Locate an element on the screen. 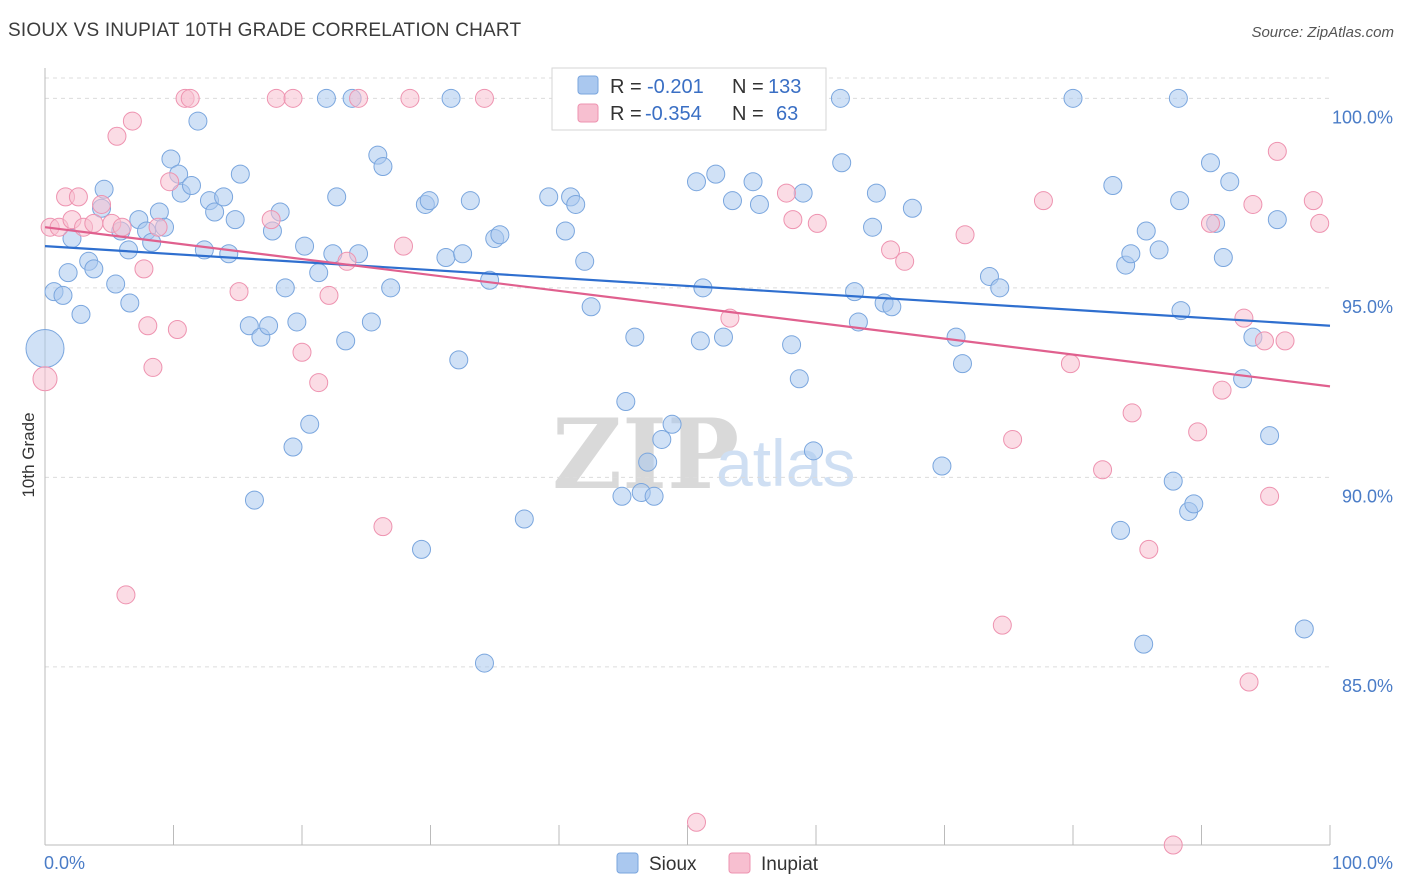  watermark-atlas: atlas is located at coordinates (785, 463).